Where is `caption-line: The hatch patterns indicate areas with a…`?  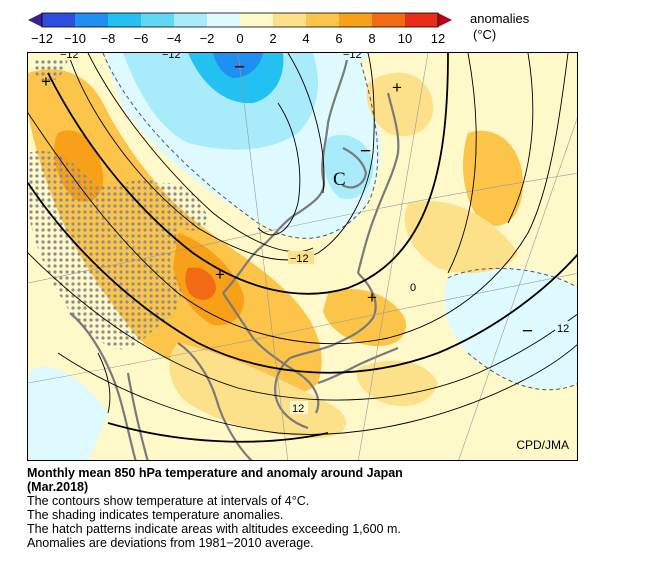 caption-line: The hatch patterns indicate areas with a… is located at coordinates (214, 529).